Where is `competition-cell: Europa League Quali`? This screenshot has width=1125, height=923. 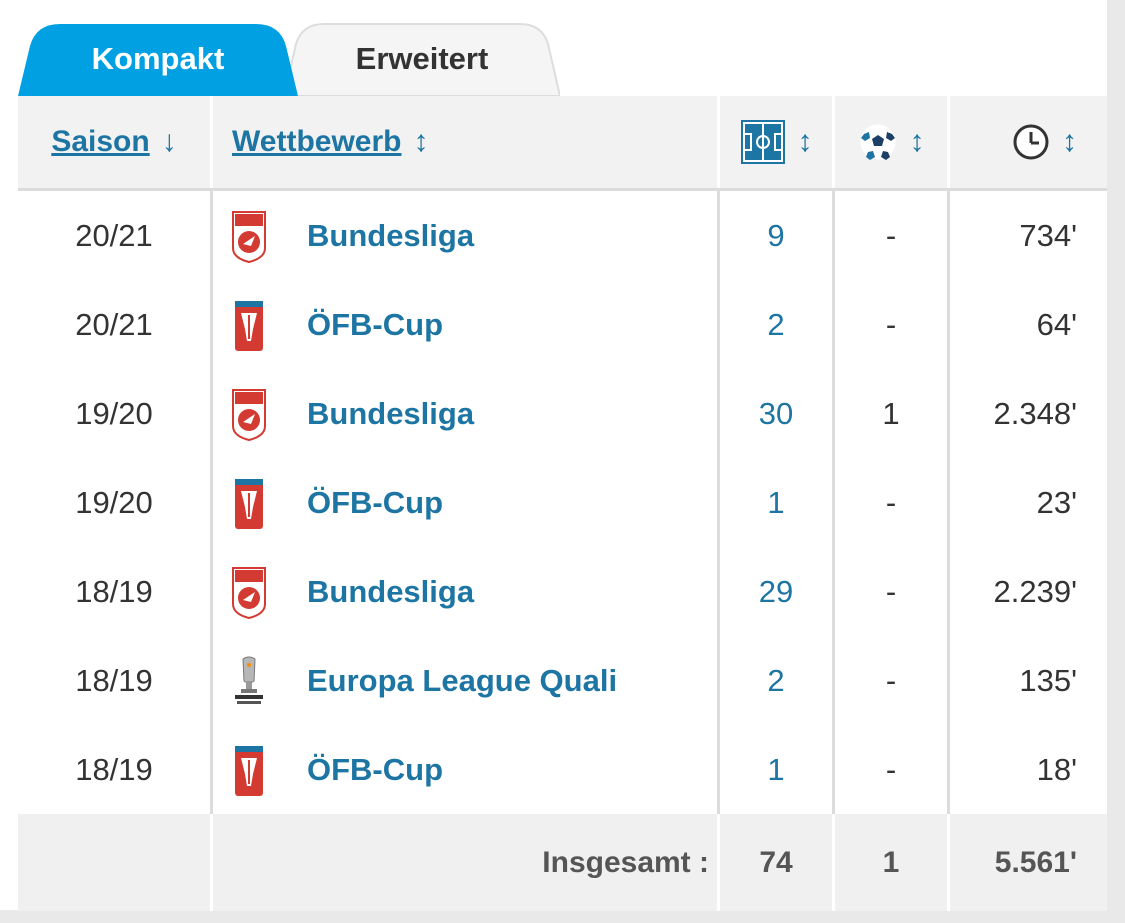 competition-cell: Europa League Quali is located at coordinates (466, 680).